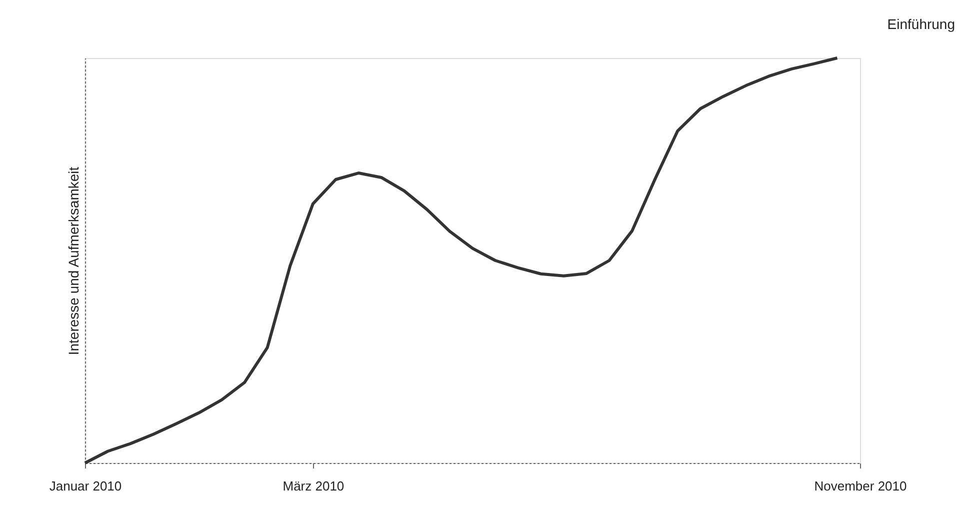  I want to click on x-tick-label: Januar 2010, so click(85, 486).